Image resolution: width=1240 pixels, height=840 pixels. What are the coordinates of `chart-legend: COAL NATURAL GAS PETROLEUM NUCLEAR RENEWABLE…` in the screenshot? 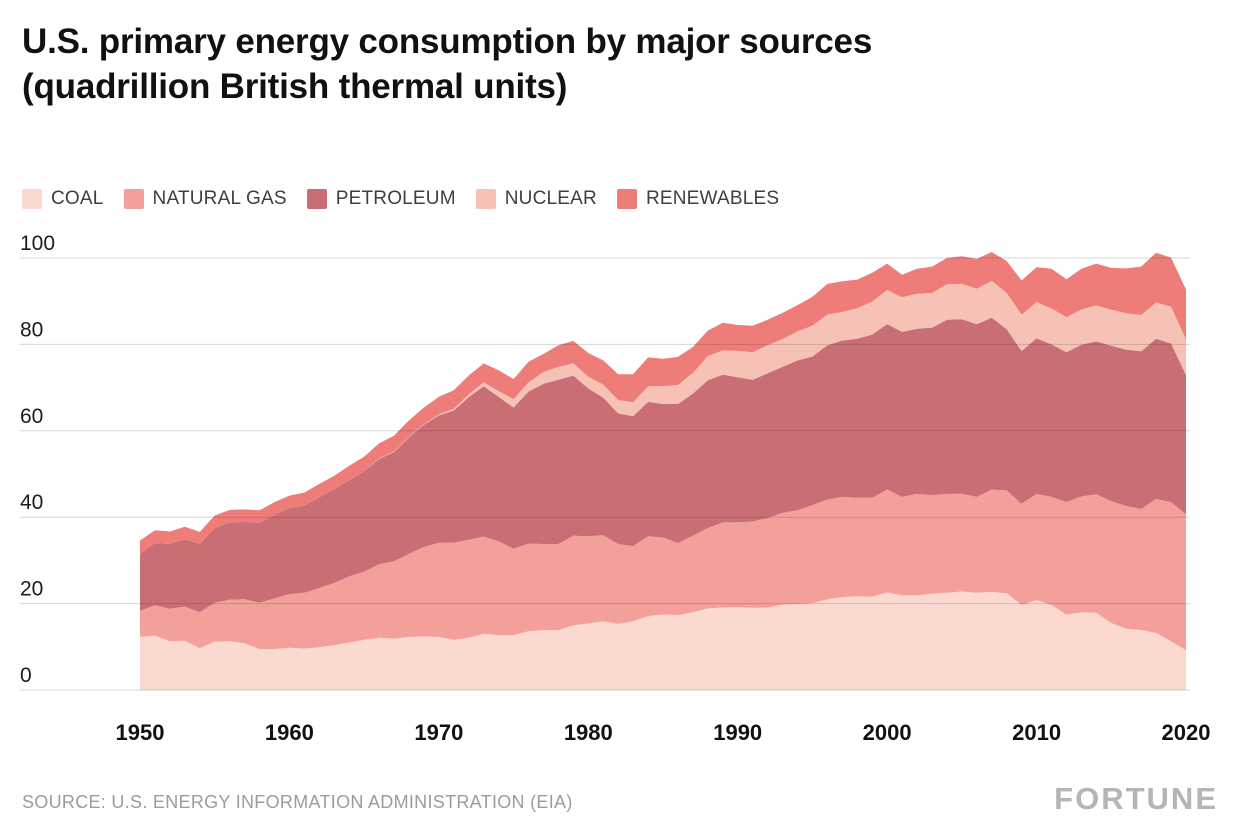 It's located at (400, 199).